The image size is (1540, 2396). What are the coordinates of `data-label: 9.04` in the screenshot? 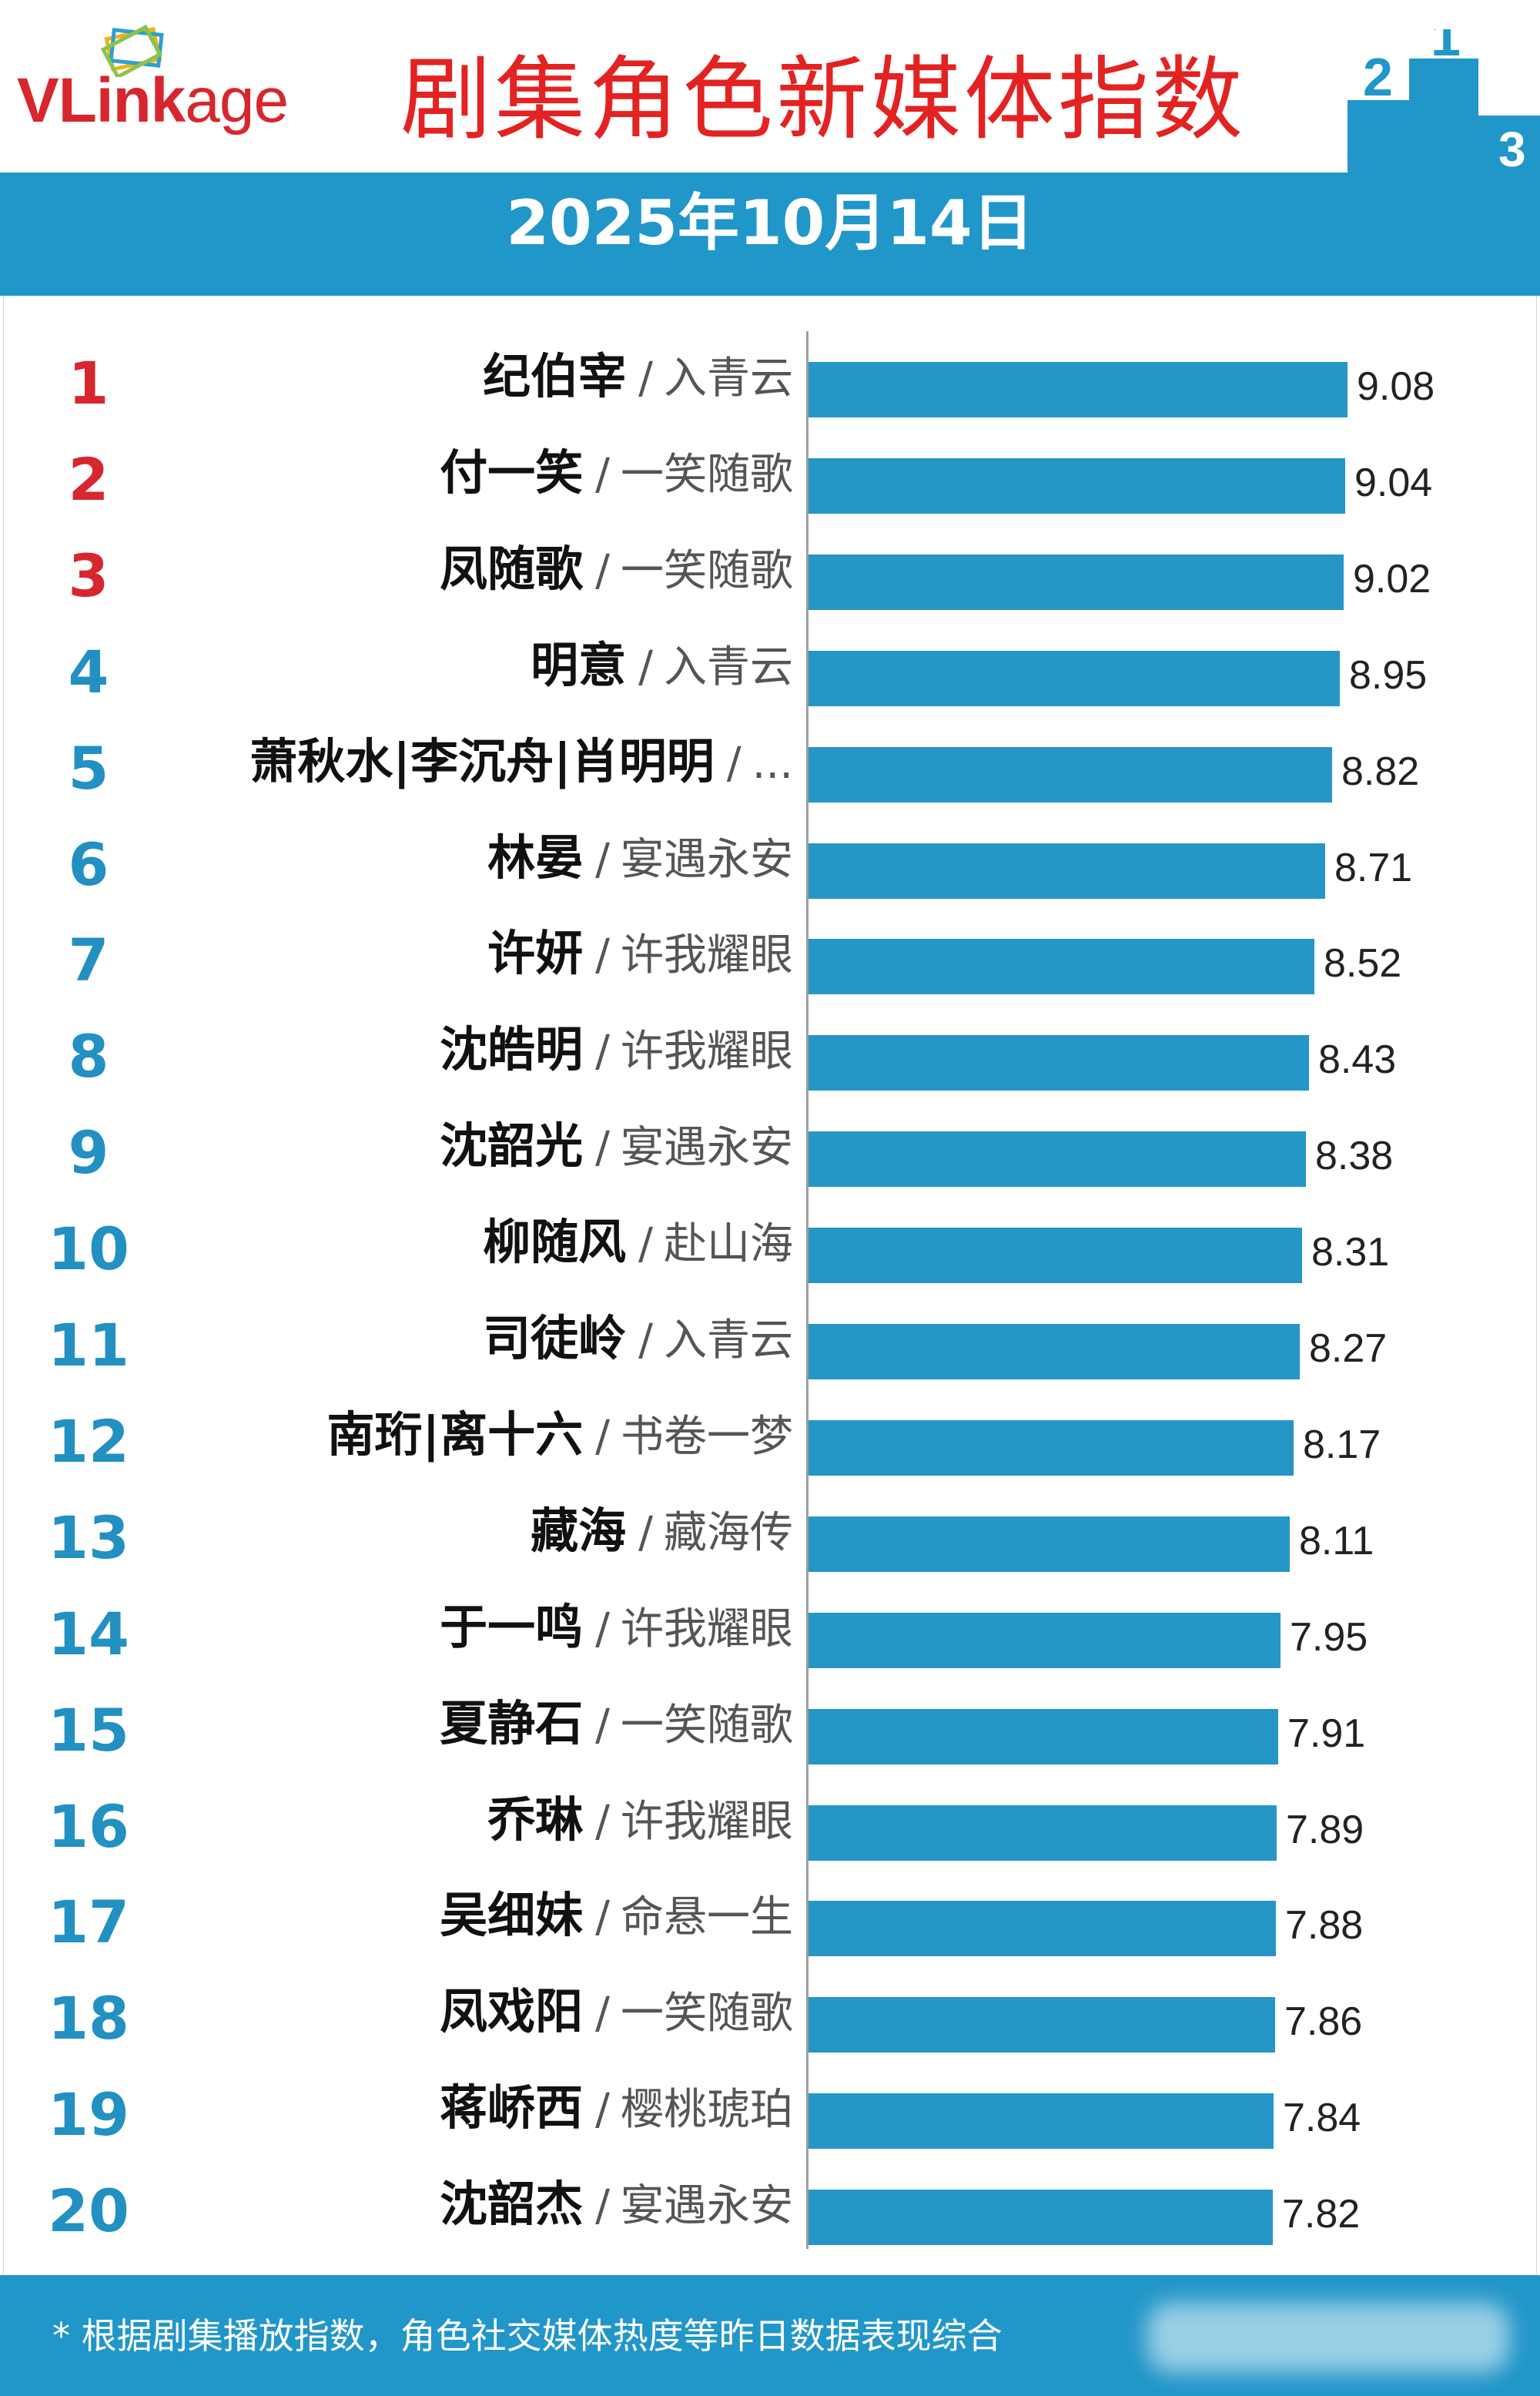 It's located at (1393, 482).